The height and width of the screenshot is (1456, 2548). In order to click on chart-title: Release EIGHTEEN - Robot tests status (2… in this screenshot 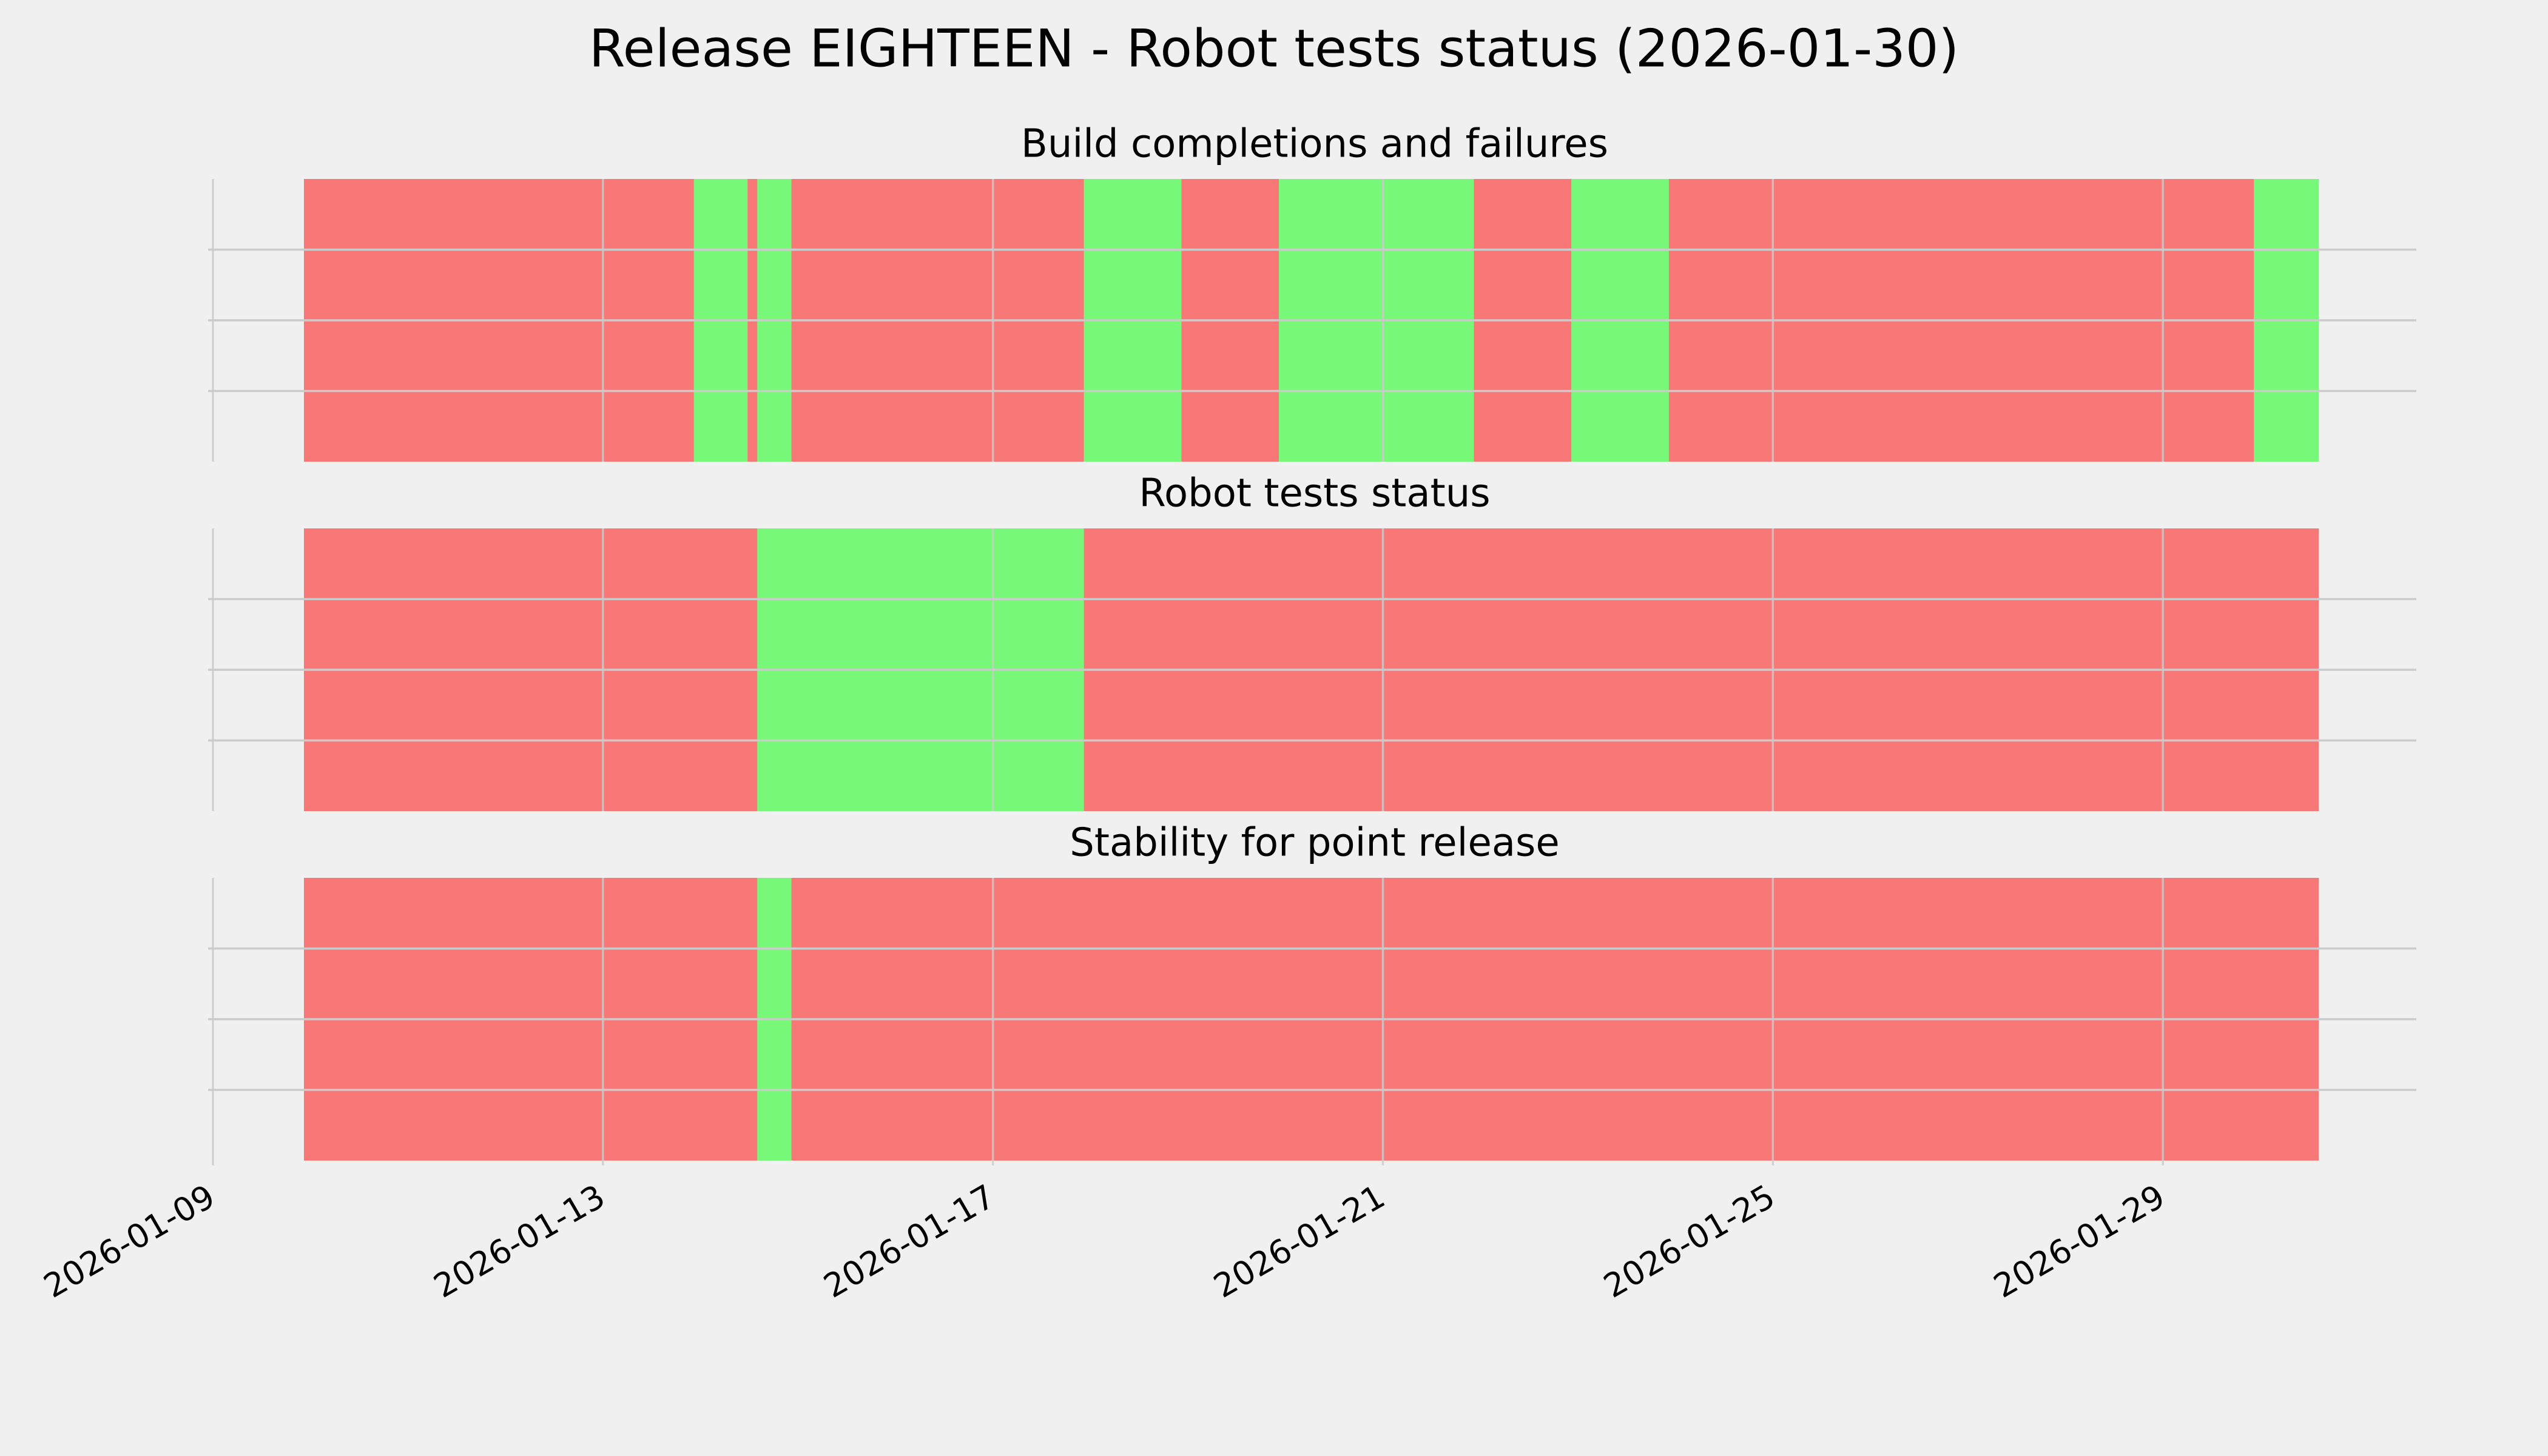, I will do `click(1274, 48)`.